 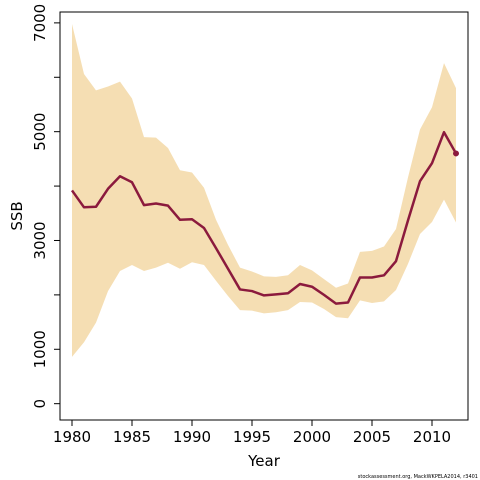 I want to click on y-tick-label: 7000, so click(x=40, y=23).